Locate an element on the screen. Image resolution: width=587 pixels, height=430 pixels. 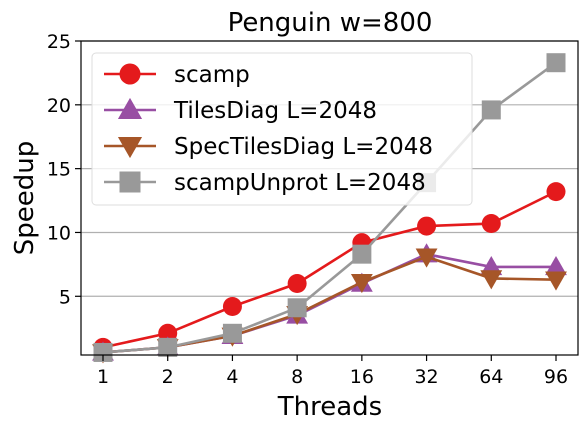
chart-title: Penguin w=800 is located at coordinates (330, 23).